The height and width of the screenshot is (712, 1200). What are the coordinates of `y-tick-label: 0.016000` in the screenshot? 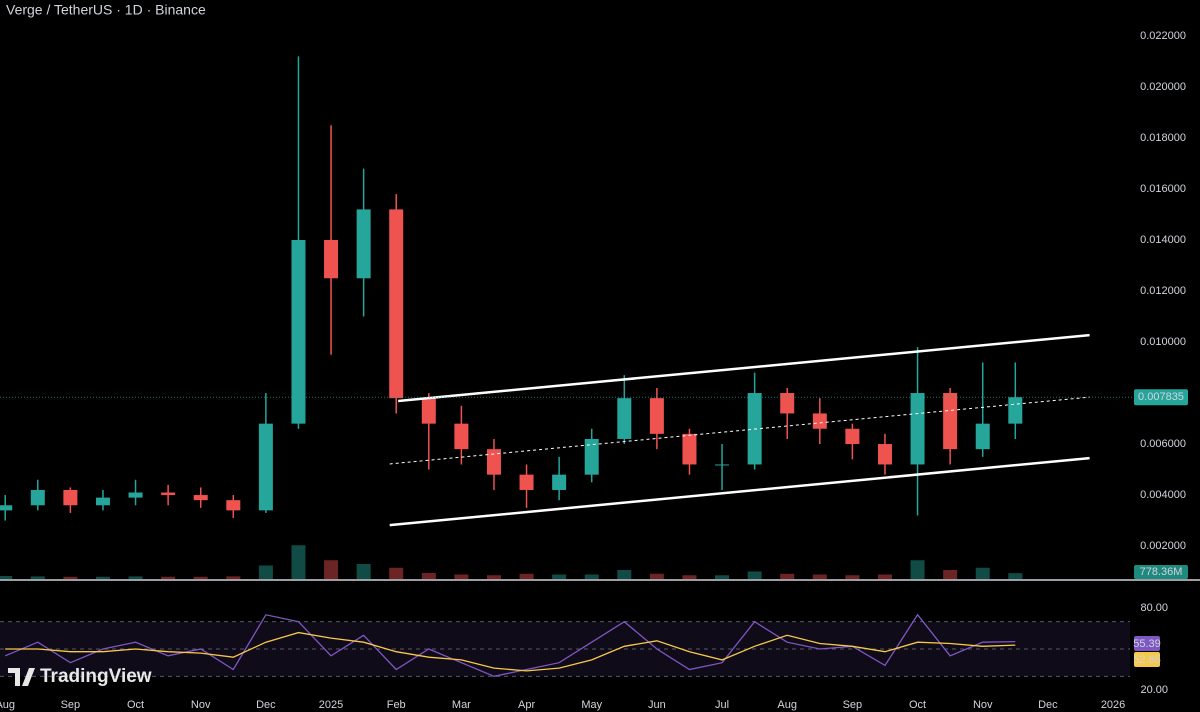 It's located at (1163, 189).